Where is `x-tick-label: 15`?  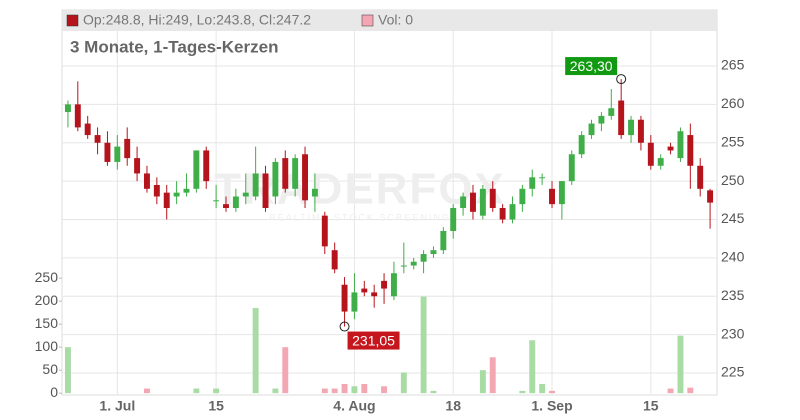
x-tick-label: 15 is located at coordinates (651, 406).